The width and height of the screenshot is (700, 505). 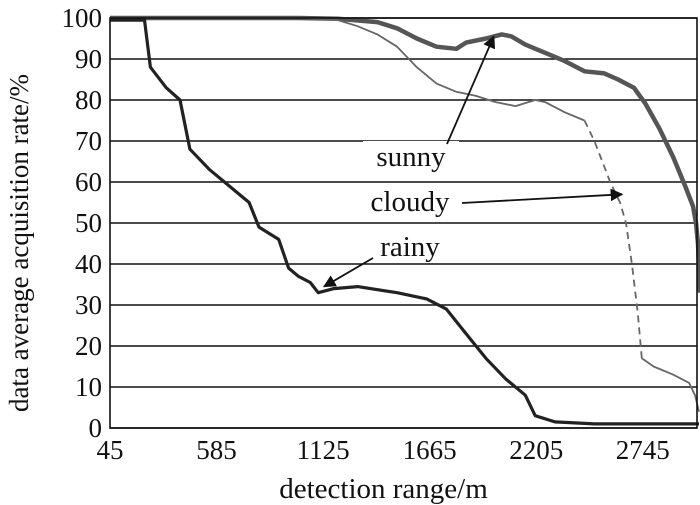 I want to click on x-tick-label: 1665, so click(x=430, y=450).